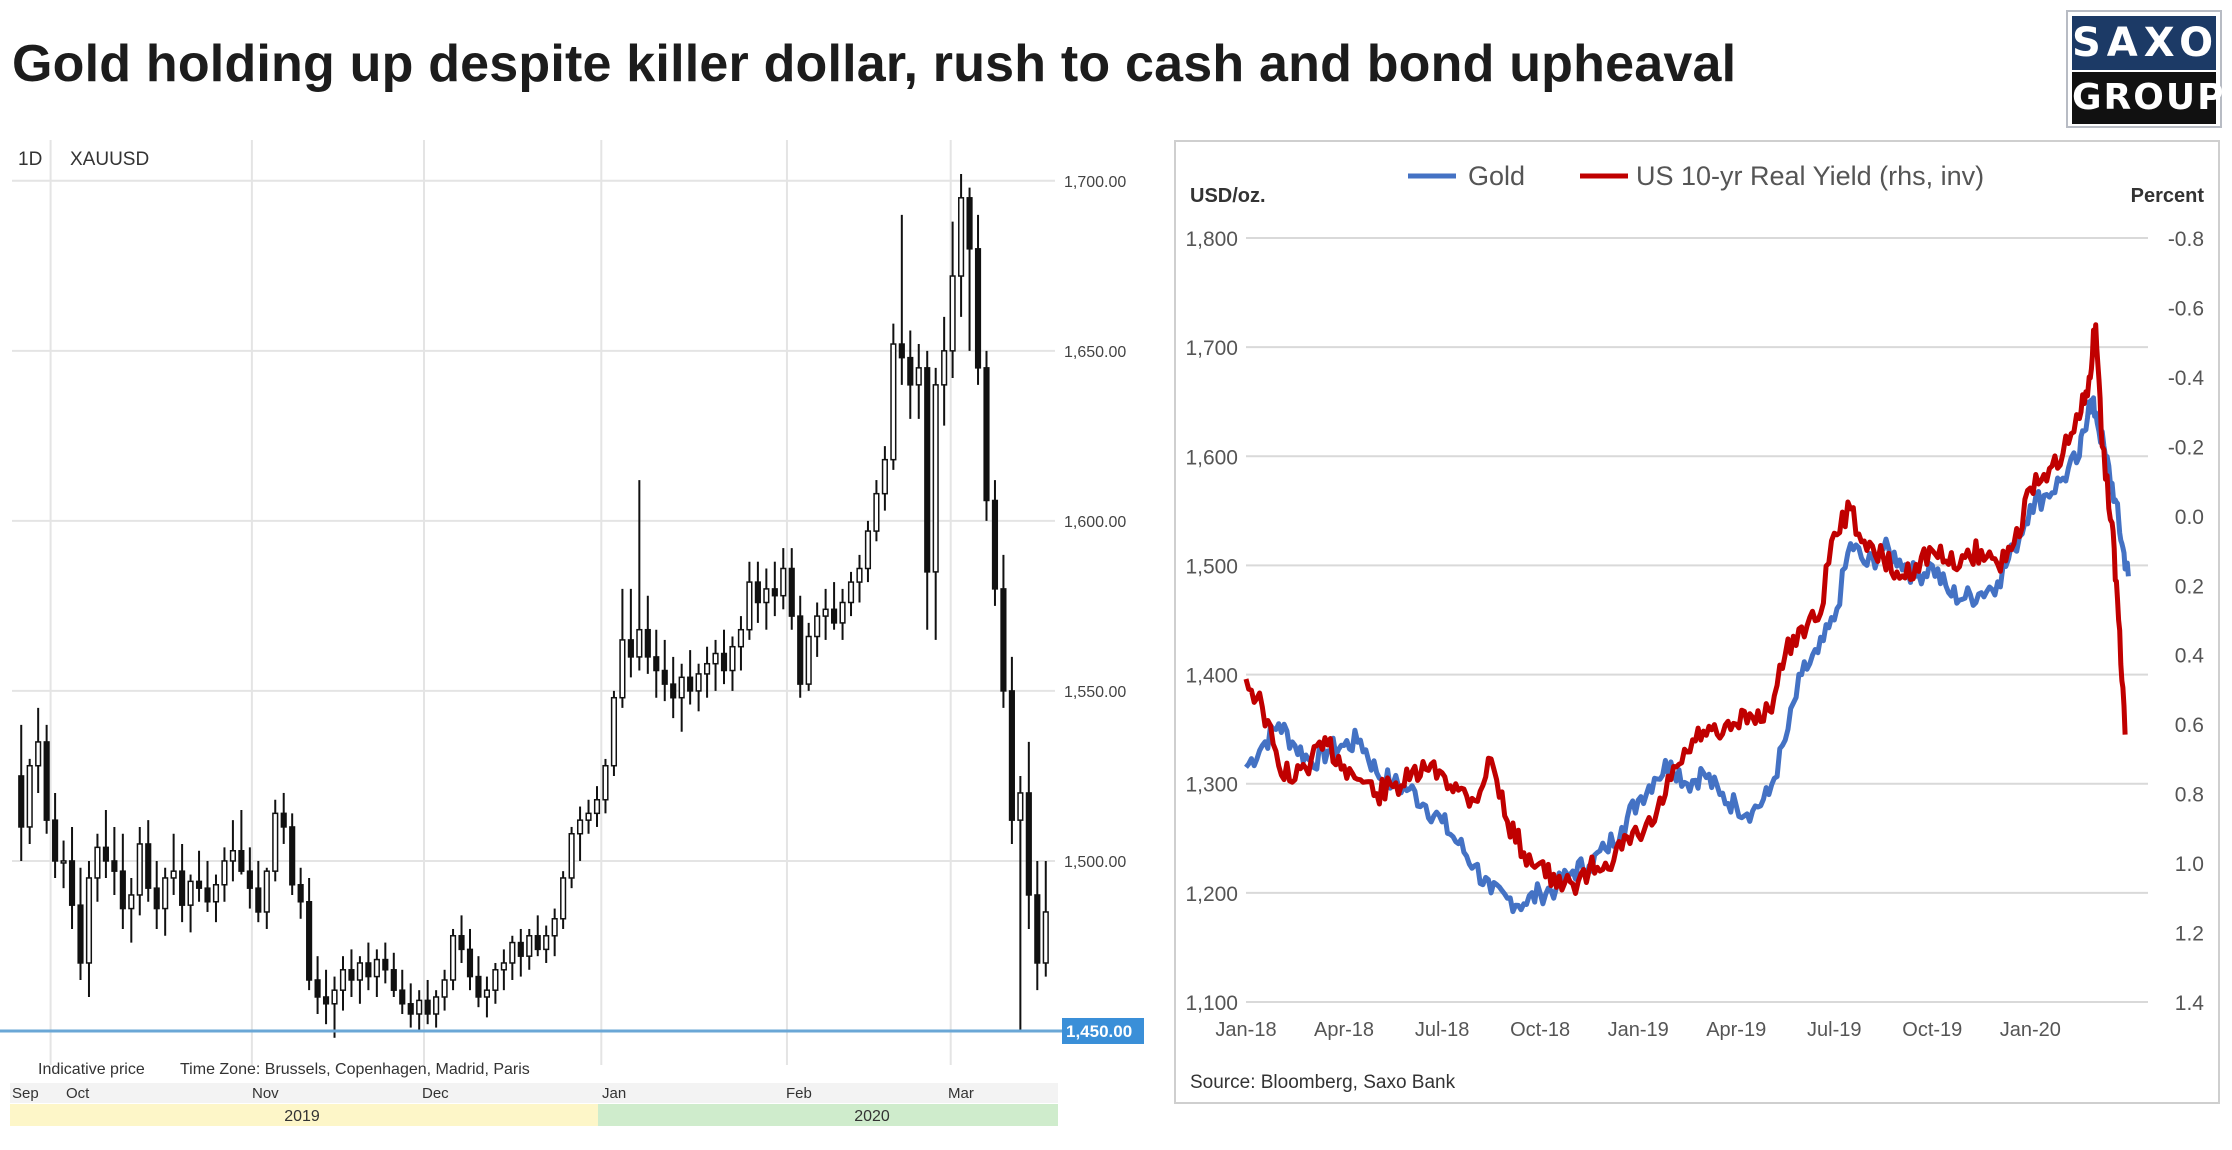  What do you see at coordinates (1344, 1030) in the screenshot?
I see `x-tick-label: Apr-18` at bounding box center [1344, 1030].